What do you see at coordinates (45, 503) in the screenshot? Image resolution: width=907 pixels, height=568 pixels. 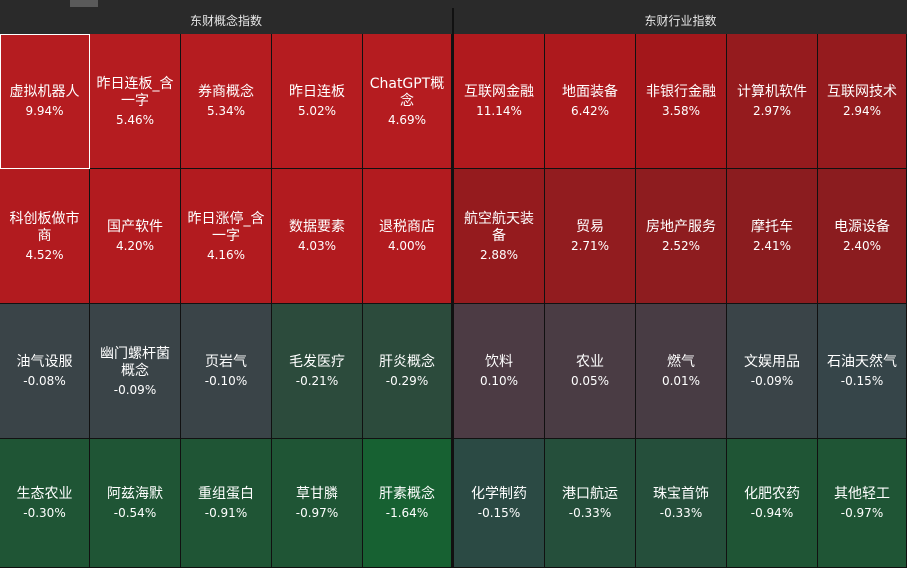 I see `concept-tile: 生态农业 -0.30%` at bounding box center [45, 503].